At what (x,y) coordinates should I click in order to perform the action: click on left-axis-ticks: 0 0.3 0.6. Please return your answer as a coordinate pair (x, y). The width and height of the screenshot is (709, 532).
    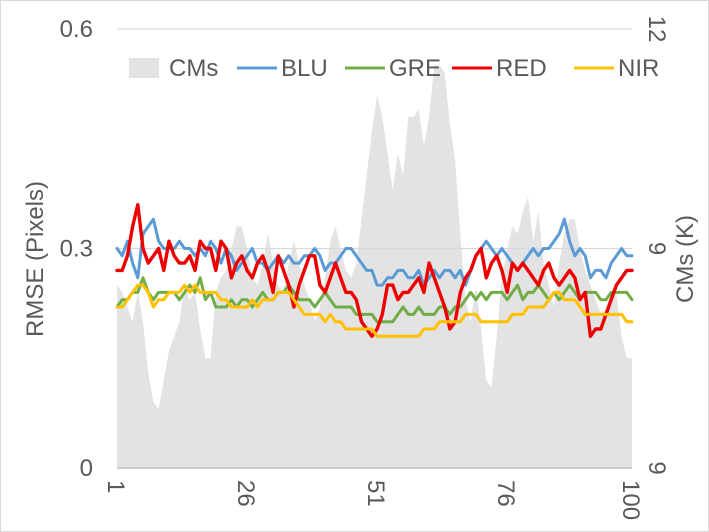
    Looking at the image, I should click on (76, 249).